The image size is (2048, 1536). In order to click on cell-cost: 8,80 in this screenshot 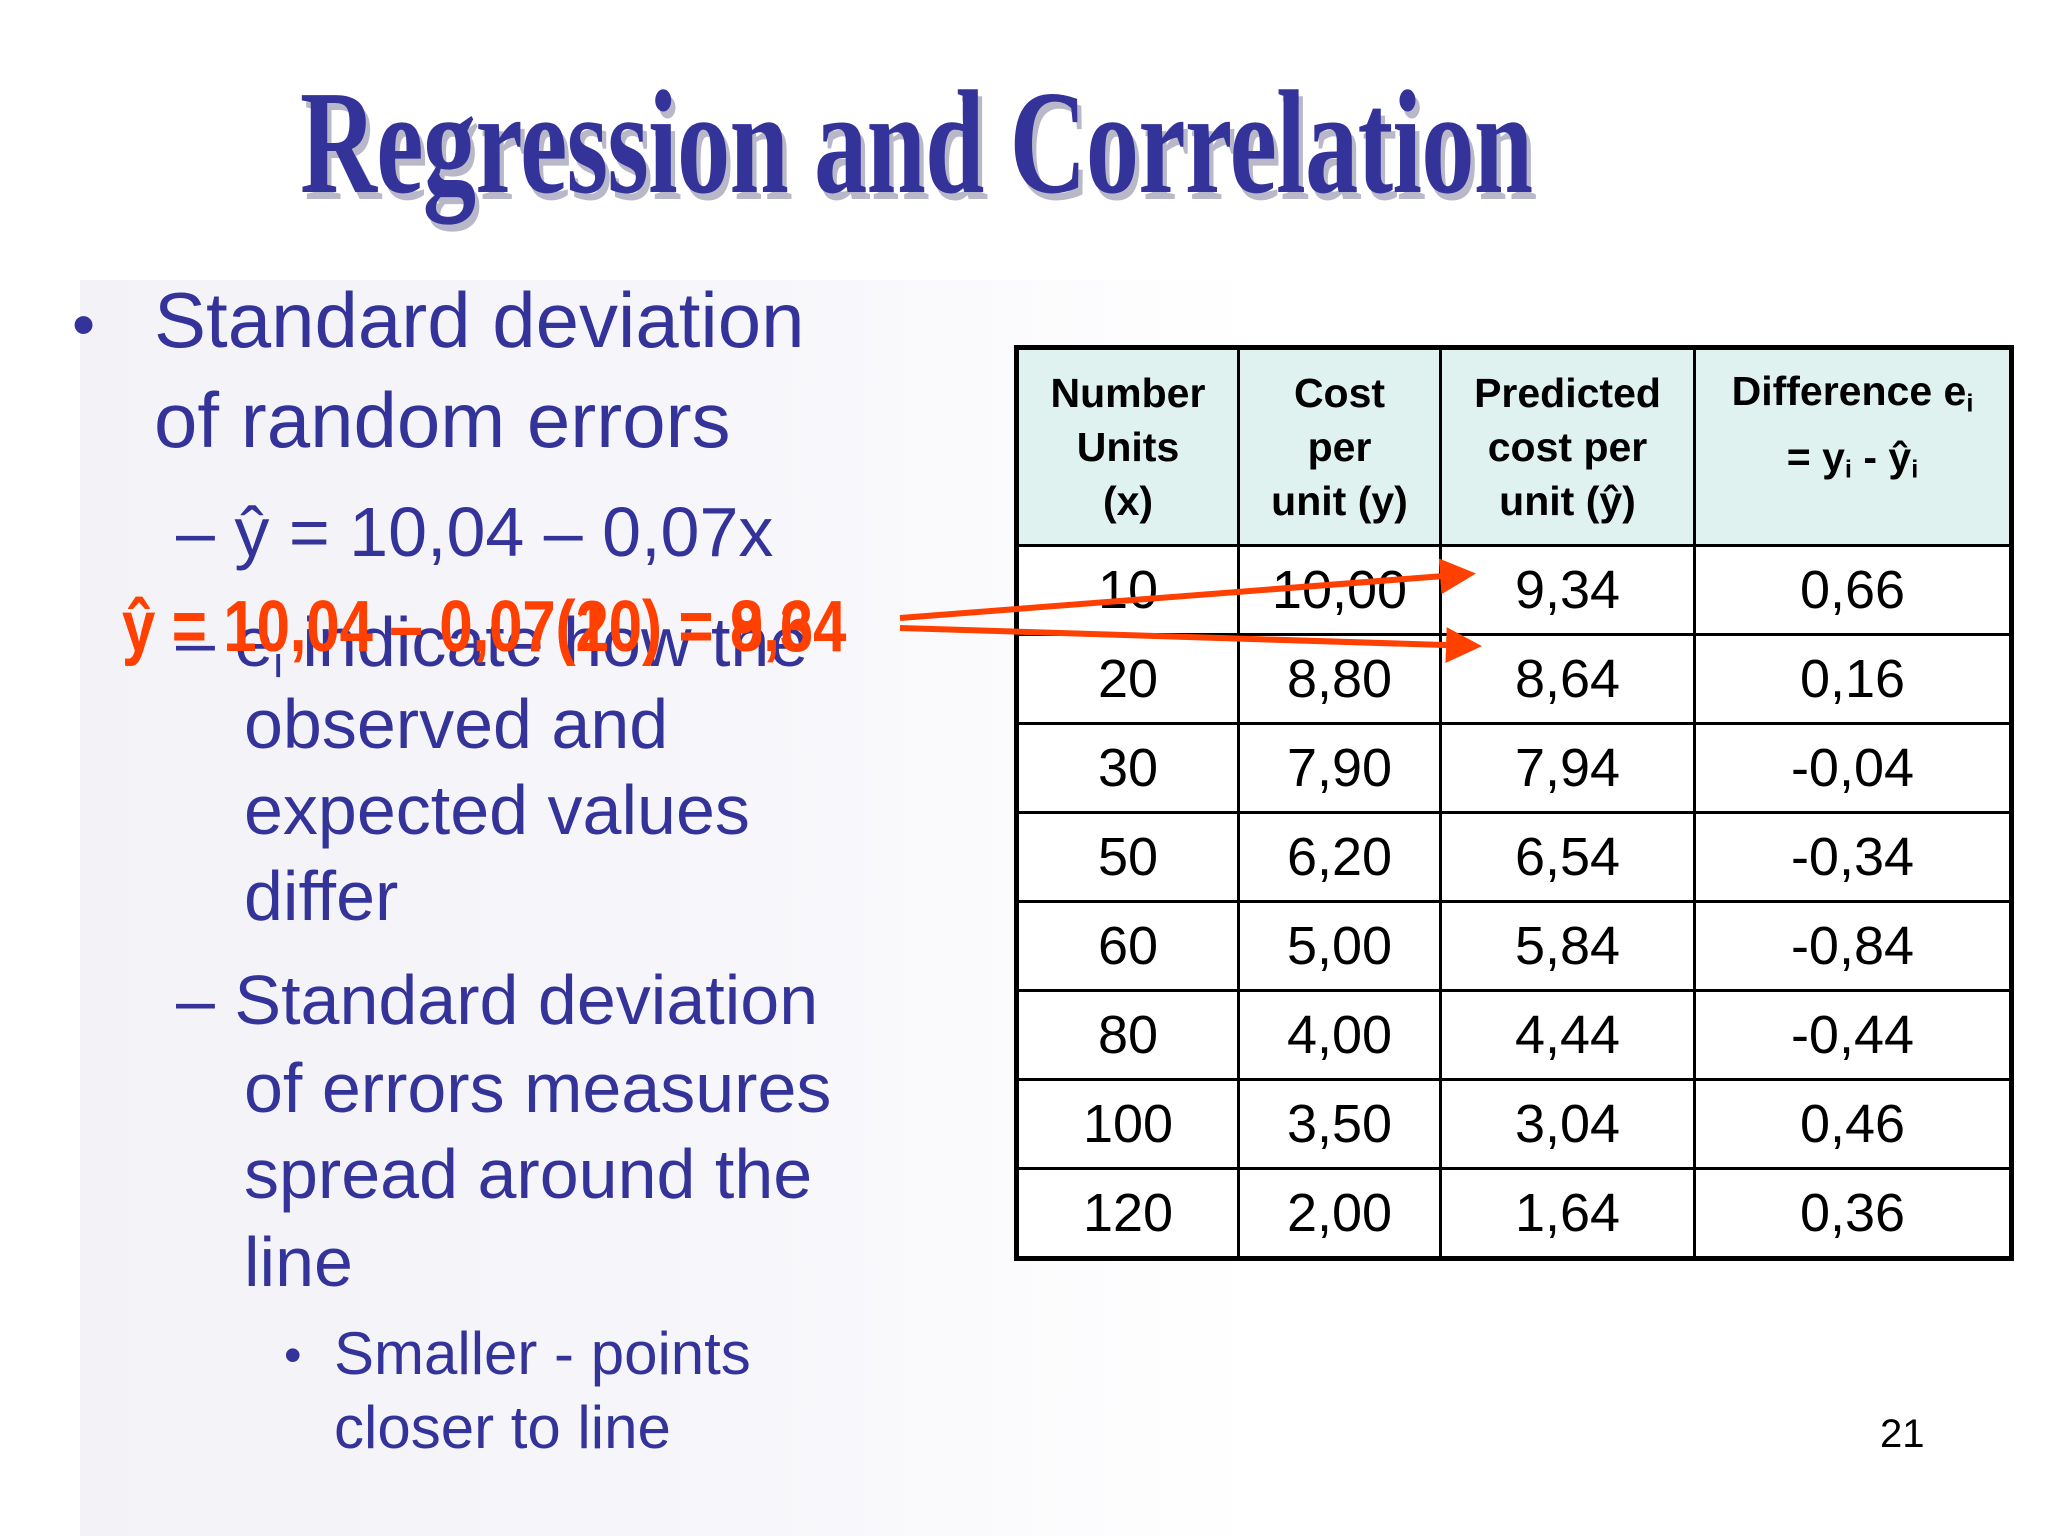, I will do `click(1339, 679)`.